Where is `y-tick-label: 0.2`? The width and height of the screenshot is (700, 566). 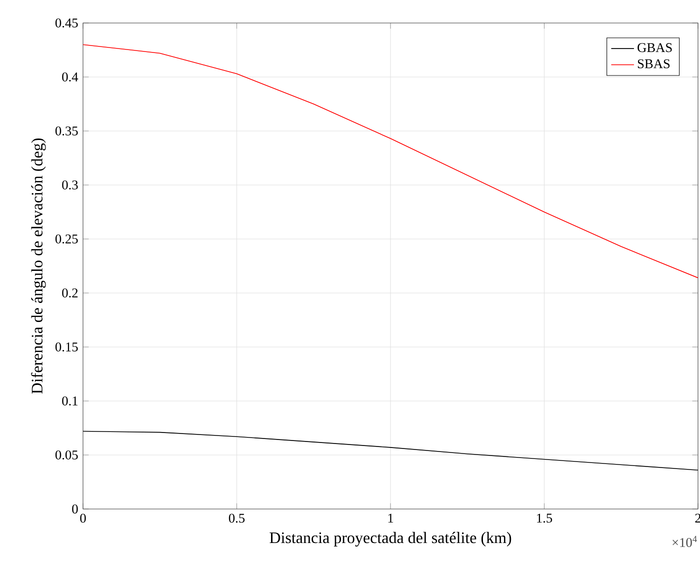 y-tick-label: 0.2 is located at coordinates (70, 293).